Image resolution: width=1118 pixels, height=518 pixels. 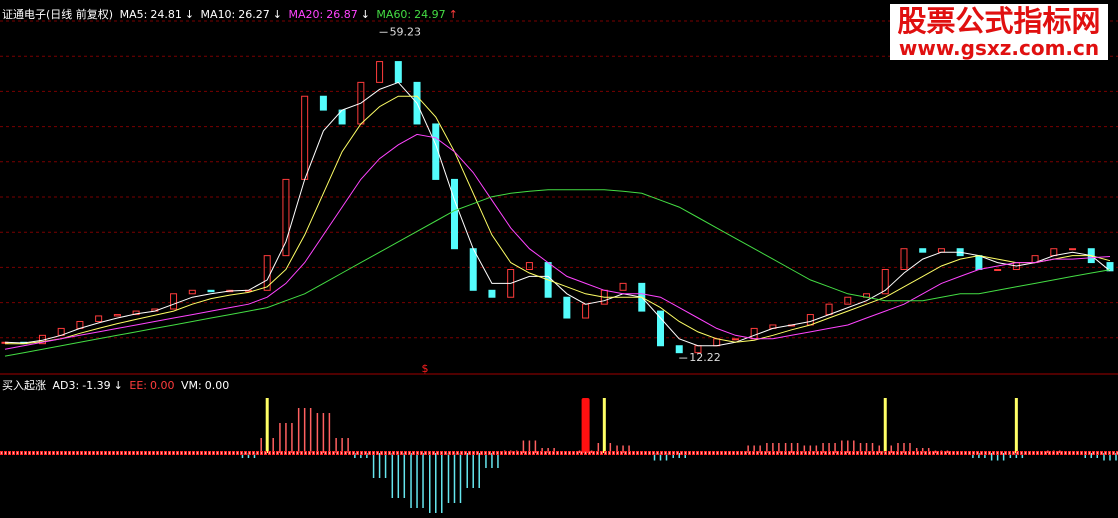 What do you see at coordinates (191, 385) in the screenshot?
I see `field-name: VM:` at bounding box center [191, 385].